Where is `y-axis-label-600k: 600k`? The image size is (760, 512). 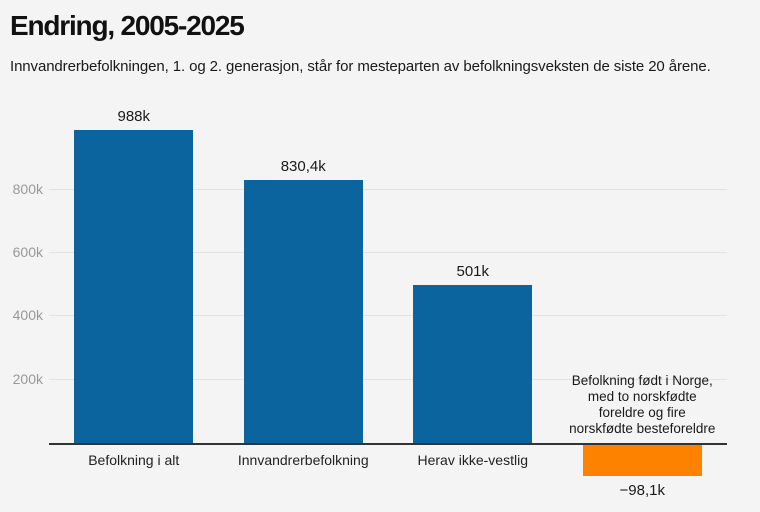 y-axis-label-600k: 600k is located at coordinates (27, 252).